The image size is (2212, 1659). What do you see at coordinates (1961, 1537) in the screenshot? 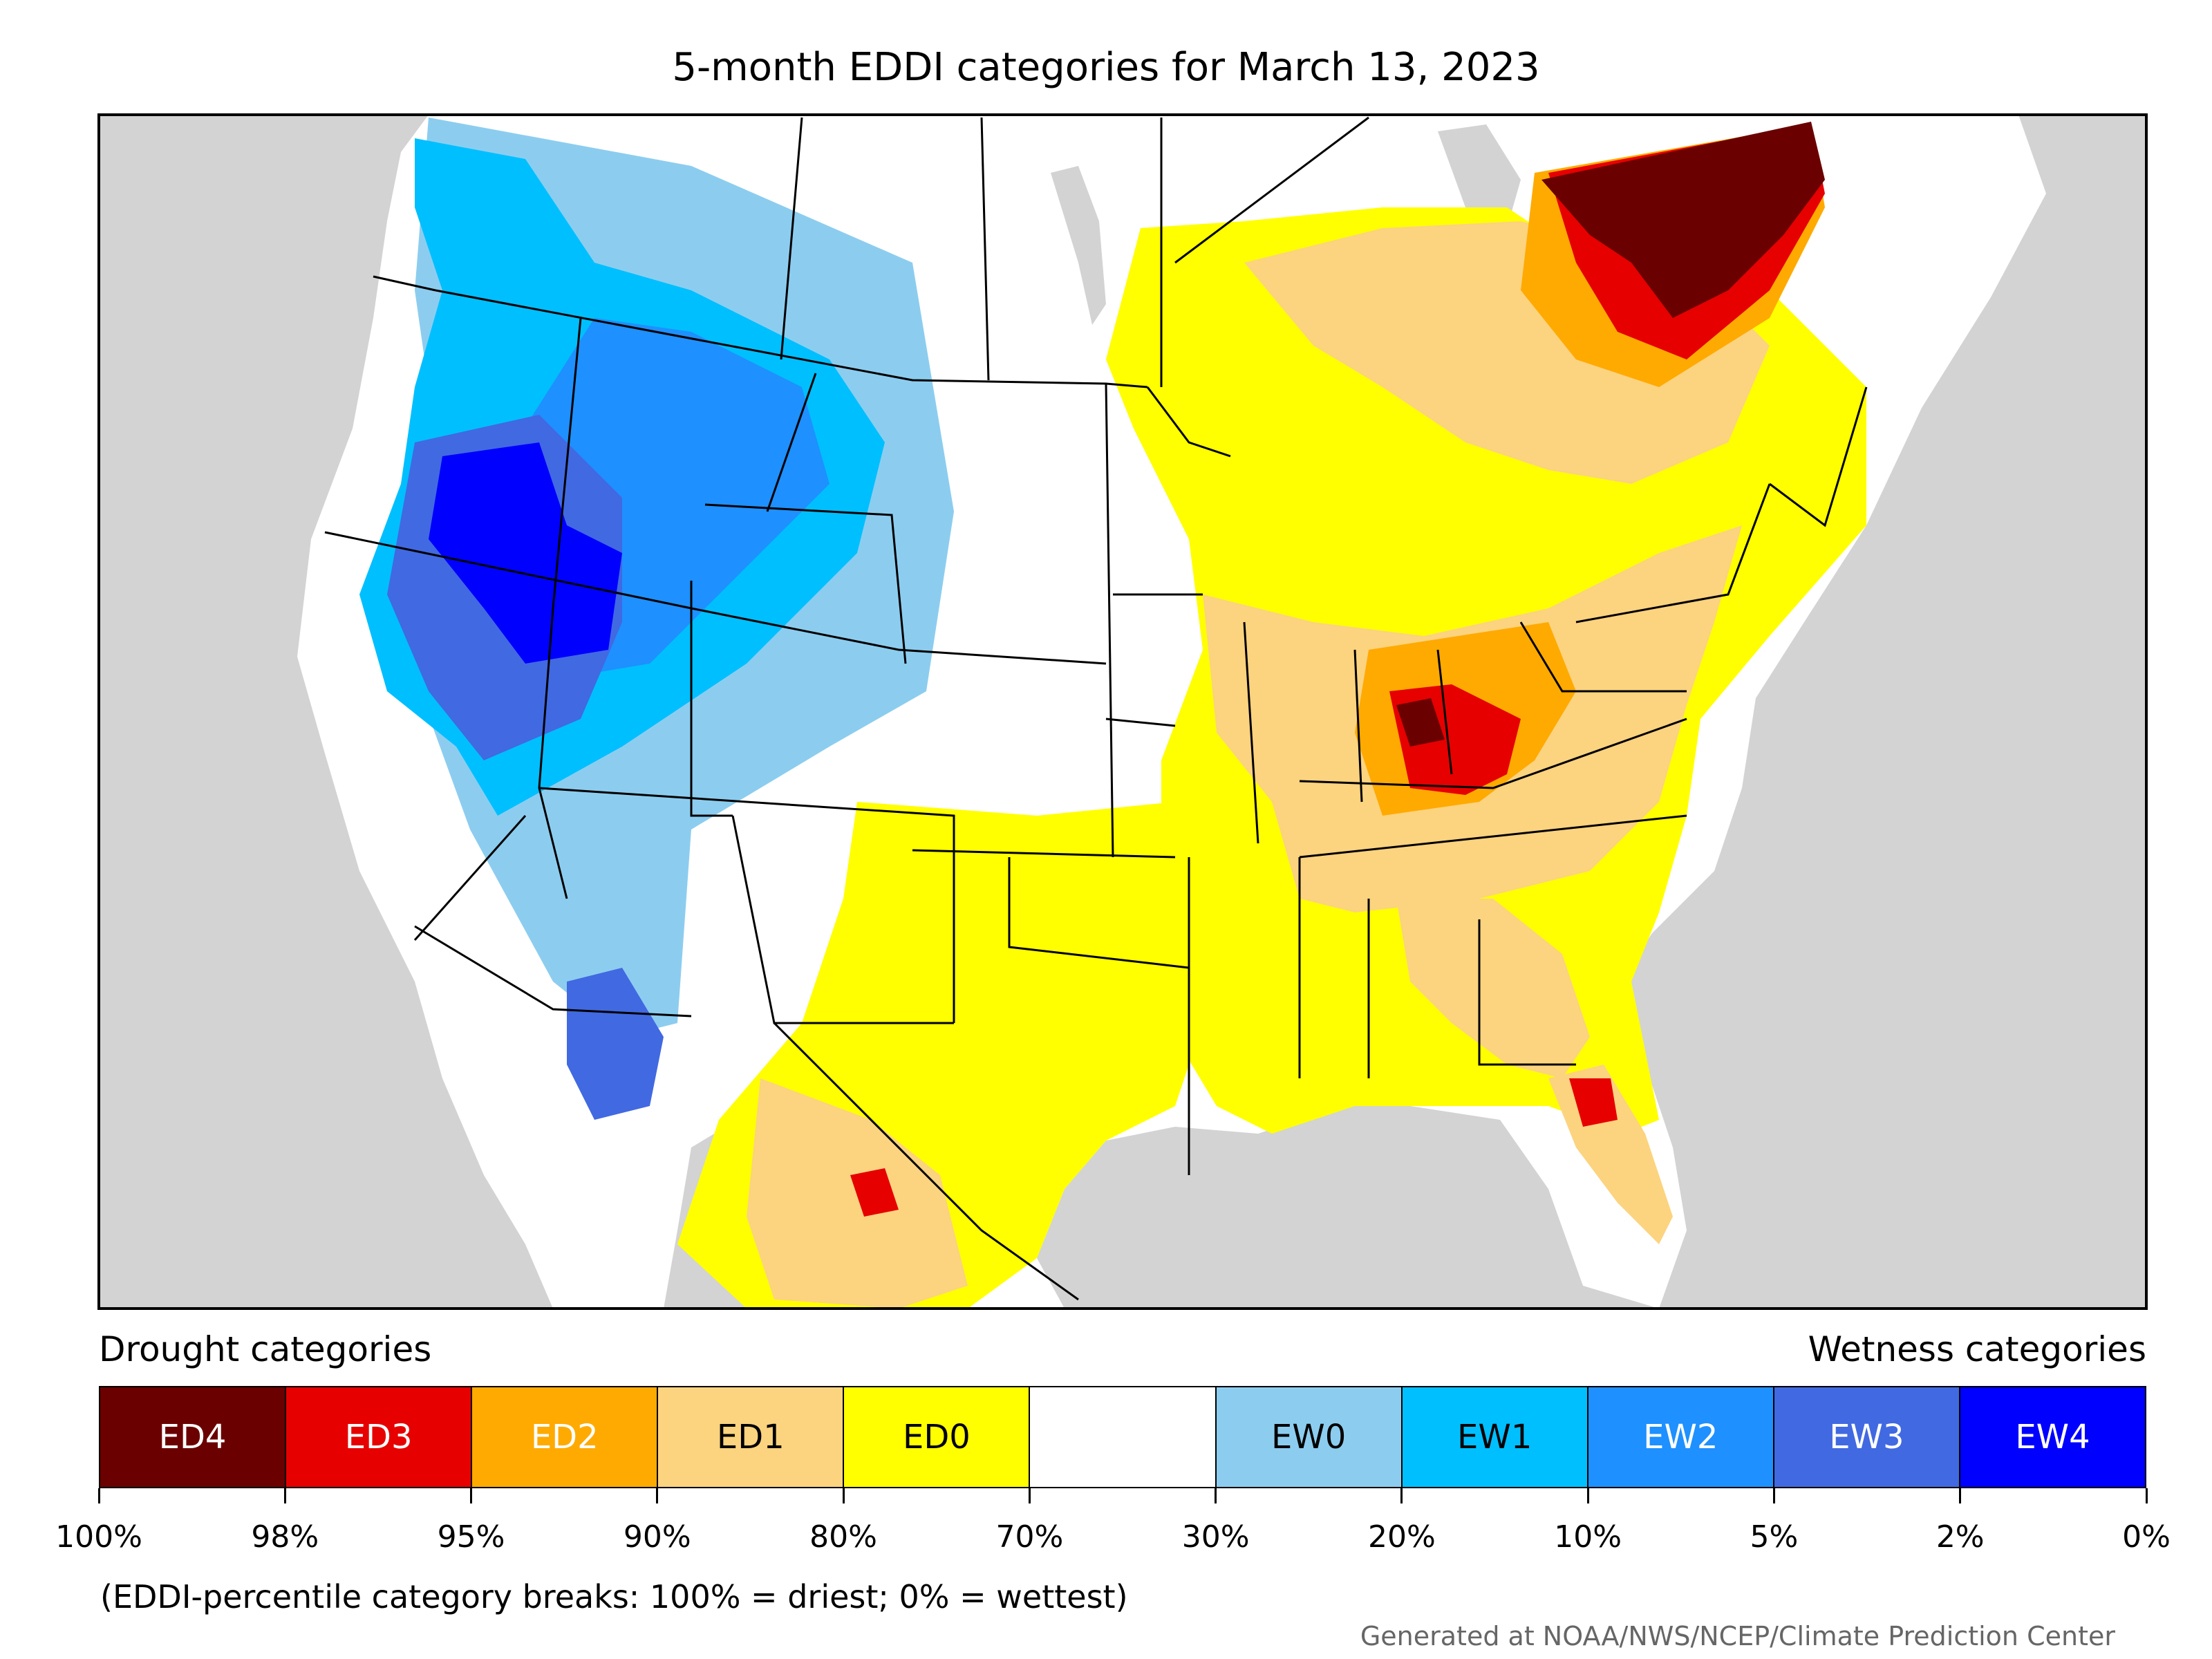
I see `legend-break-label: 2%` at bounding box center [1961, 1537].